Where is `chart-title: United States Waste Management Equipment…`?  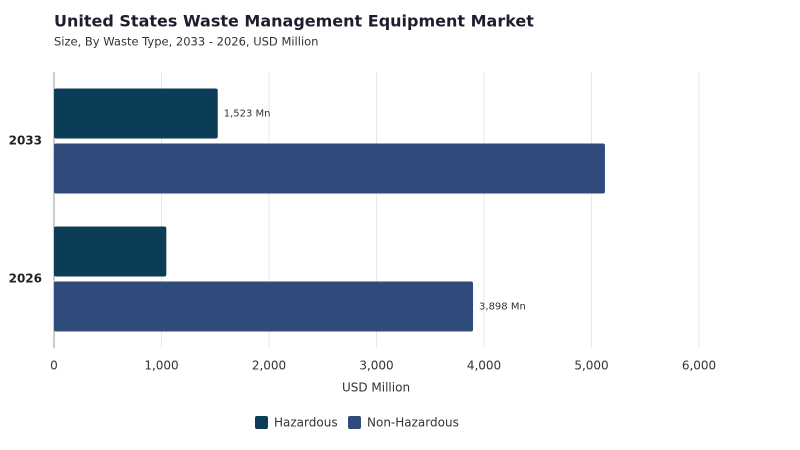
chart-title: United States Waste Management Equipment… is located at coordinates (294, 21).